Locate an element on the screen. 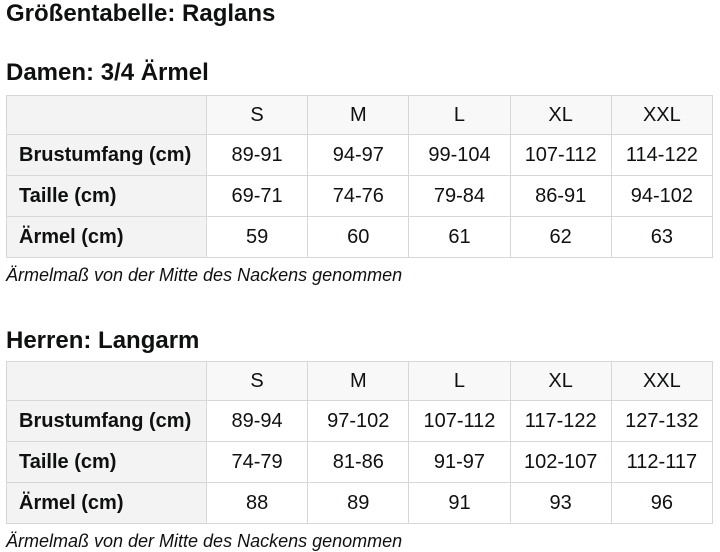  size-value-cell: 88 is located at coordinates (257, 503).